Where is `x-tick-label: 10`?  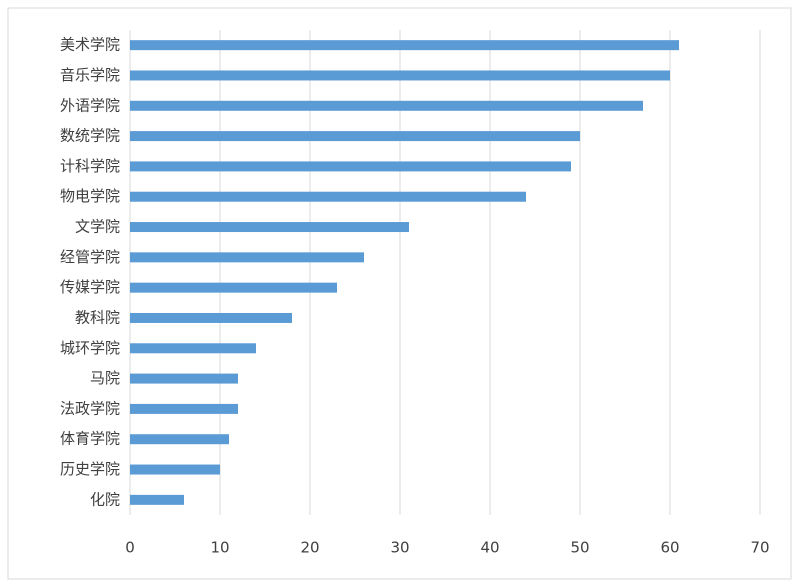 x-tick-label: 10 is located at coordinates (219, 548).